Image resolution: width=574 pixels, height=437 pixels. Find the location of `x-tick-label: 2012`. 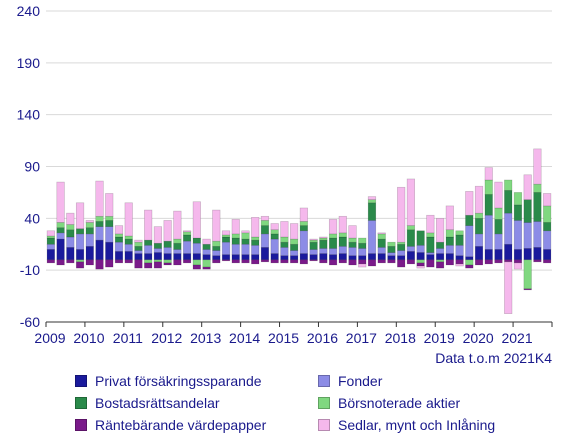

x-tick-label: 2012 is located at coordinates (166, 338).